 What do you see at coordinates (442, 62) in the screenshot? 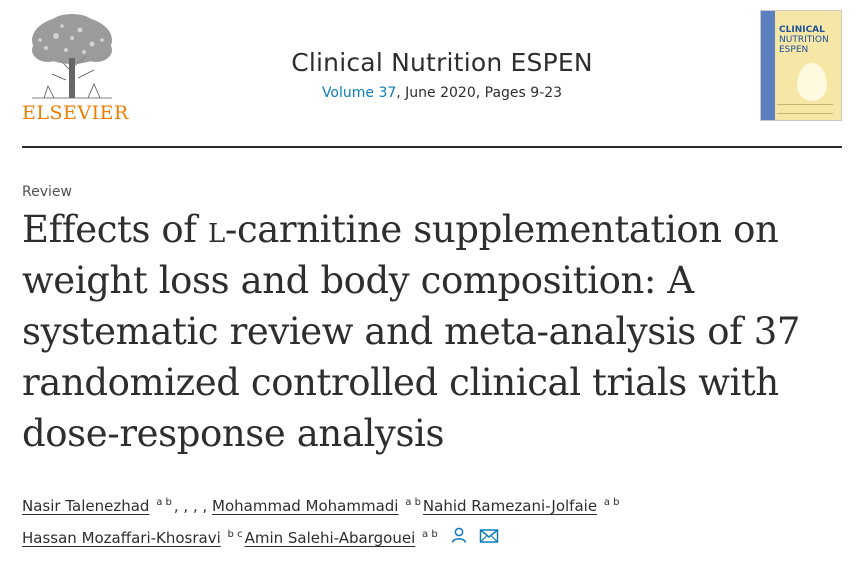
I see `journal-title-link: Clinical Nutrition ESPEN` at bounding box center [442, 62].